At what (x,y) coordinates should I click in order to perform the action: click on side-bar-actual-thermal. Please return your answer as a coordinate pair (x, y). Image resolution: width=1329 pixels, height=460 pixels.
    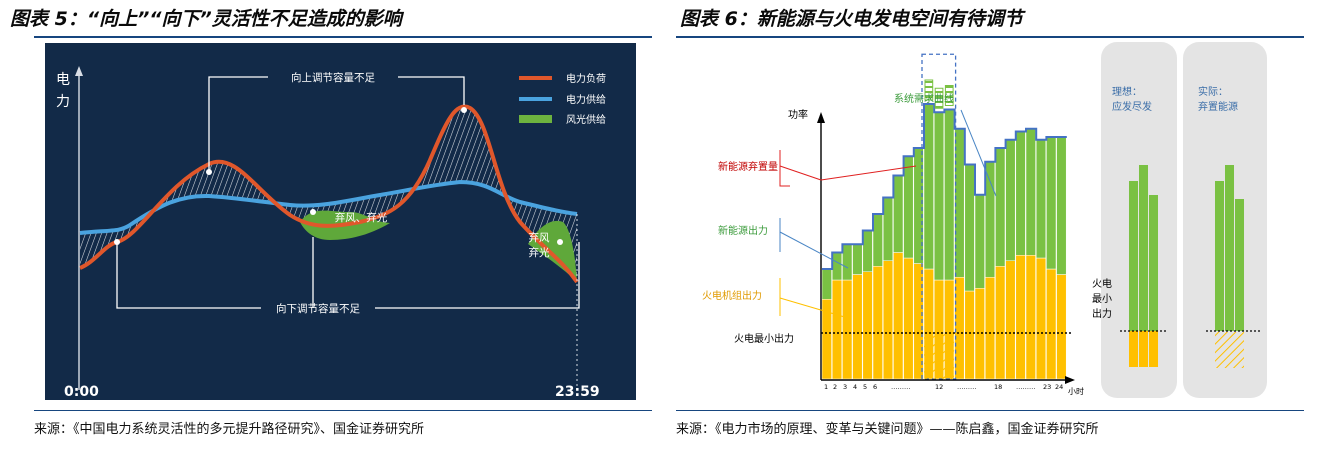
    Looking at the image, I should click on (1229, 350).